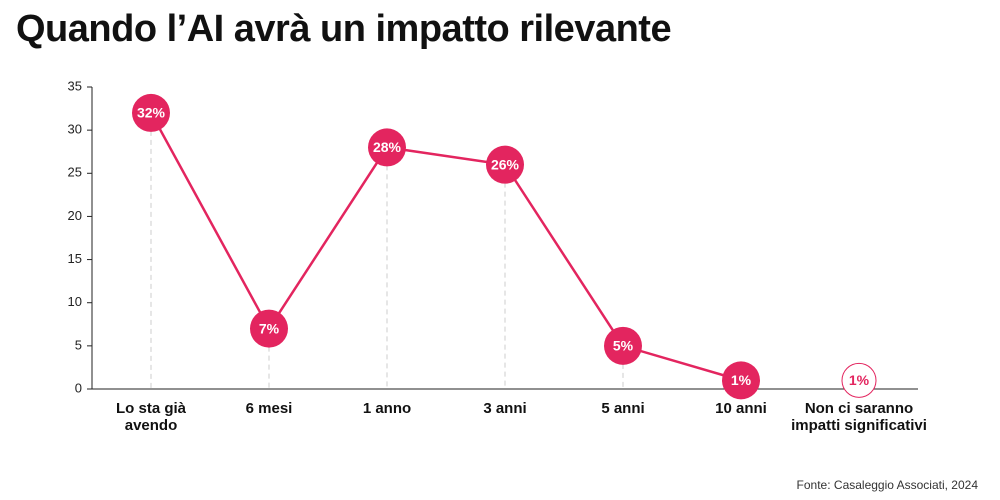 The image size is (1000, 500). Describe the element at coordinates (78, 387) in the screenshot. I see `y-tick-label: 0` at that location.